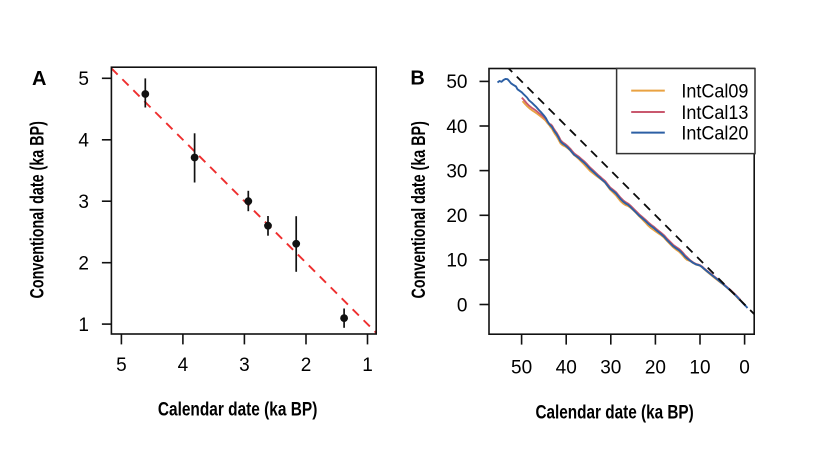  I want to click on svg-text: B, so click(417, 79).